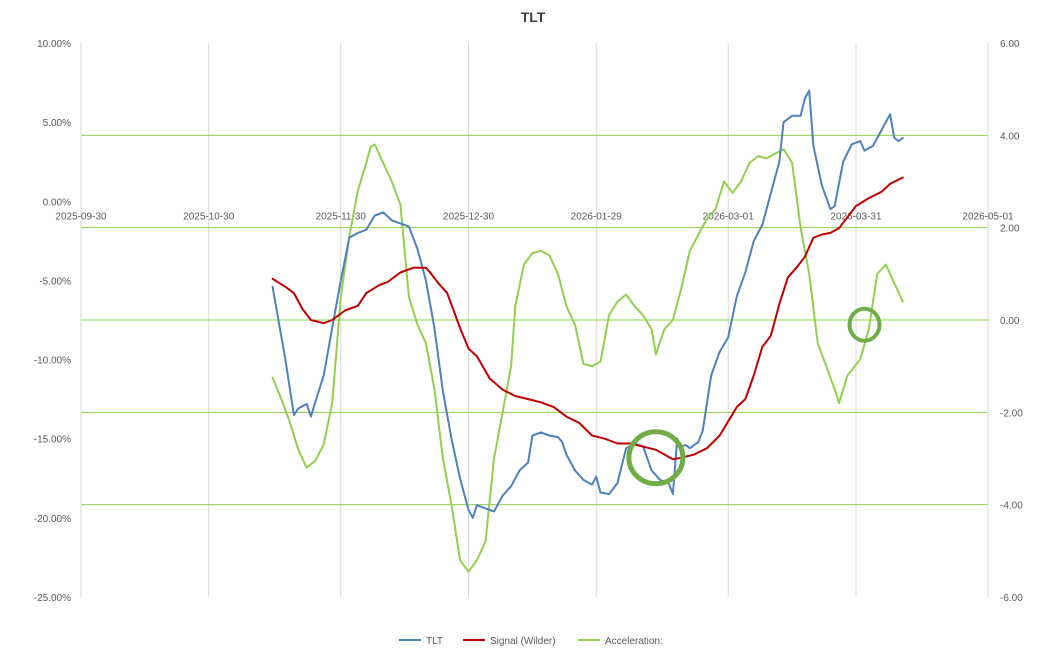  Describe the element at coordinates (1011, 413) in the screenshot. I see `right-axis-tick-label: -2.00` at that location.